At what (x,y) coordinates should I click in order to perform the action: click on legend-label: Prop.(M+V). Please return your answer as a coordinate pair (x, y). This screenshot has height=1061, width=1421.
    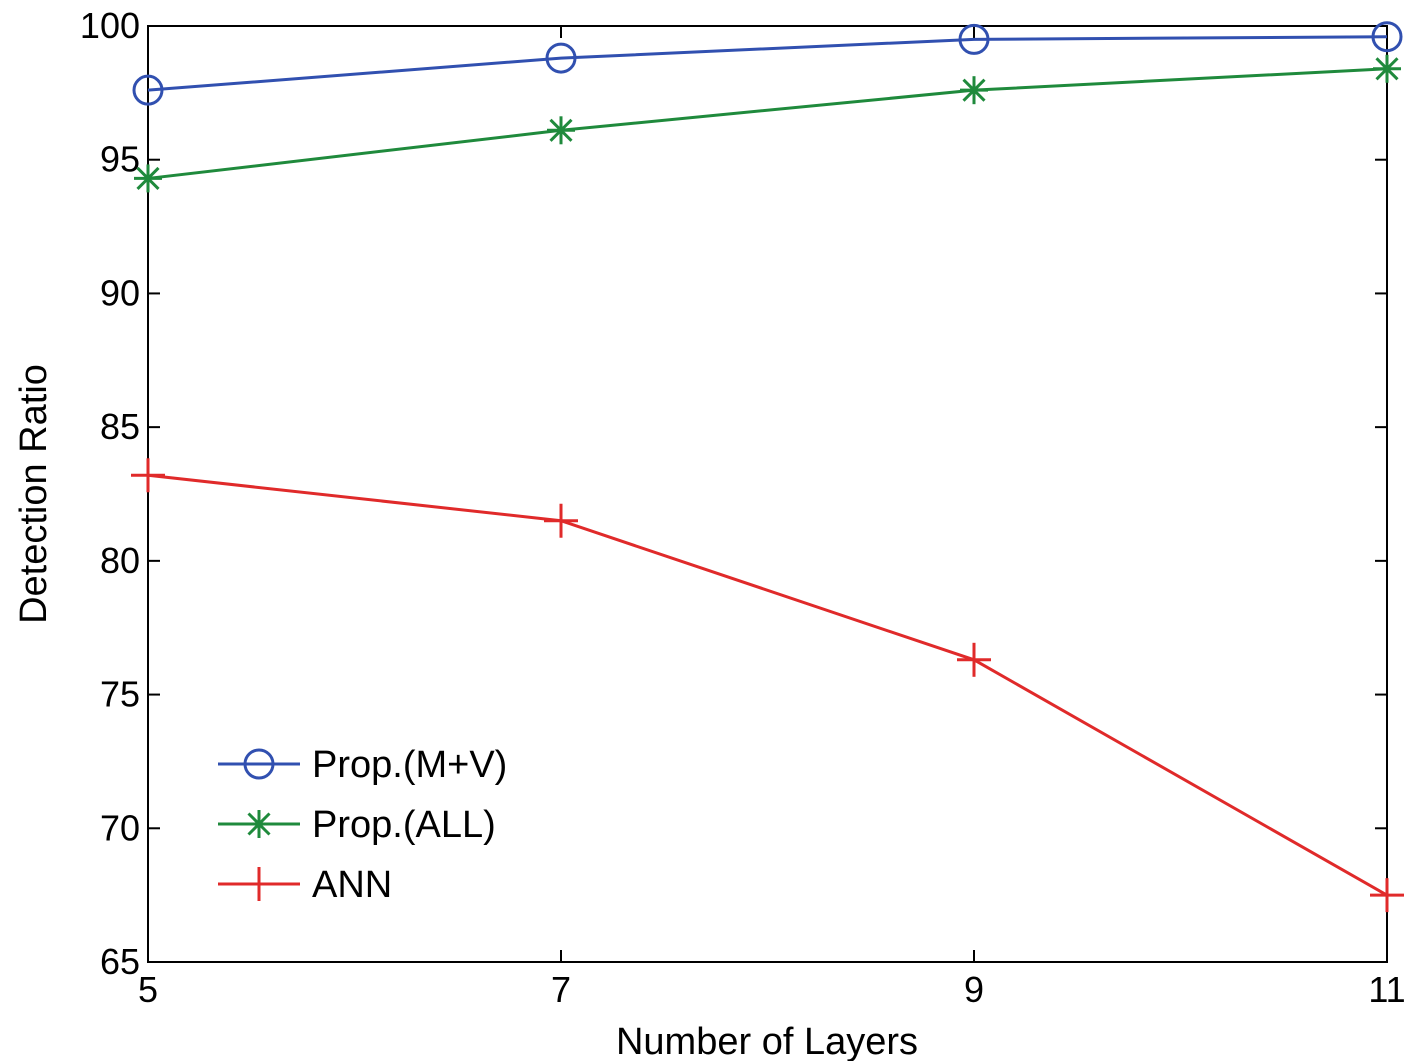
    Looking at the image, I should click on (409, 765).